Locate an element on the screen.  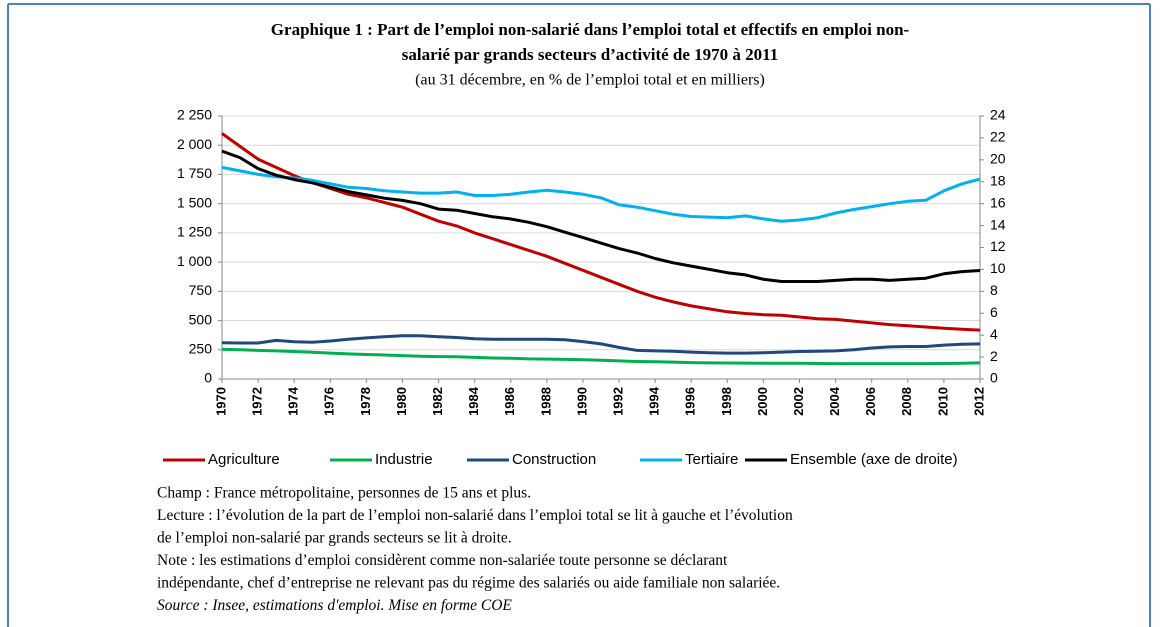
y-tick-label: 1 000 is located at coordinates (194, 261).